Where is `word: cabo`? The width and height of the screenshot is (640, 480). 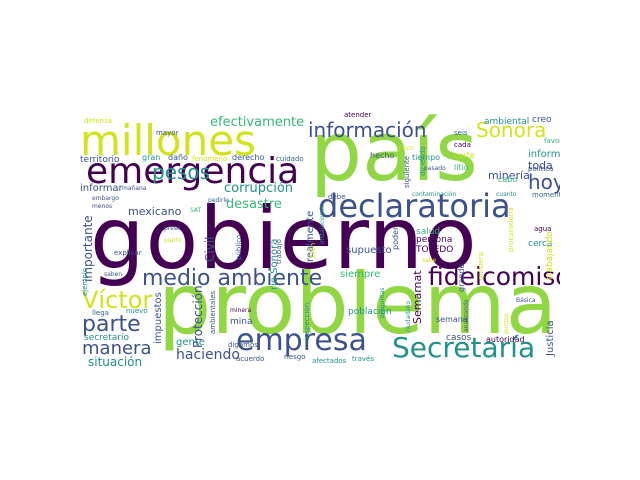
word: cabo is located at coordinates (508, 179).